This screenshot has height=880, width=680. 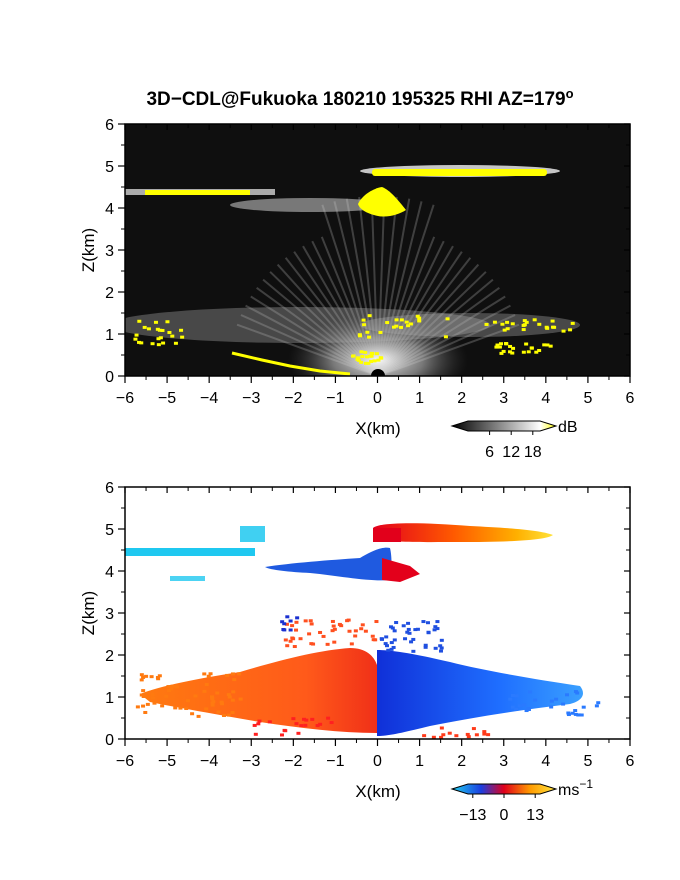 I want to click on db-colorbar-label: dB, so click(x=568, y=427).